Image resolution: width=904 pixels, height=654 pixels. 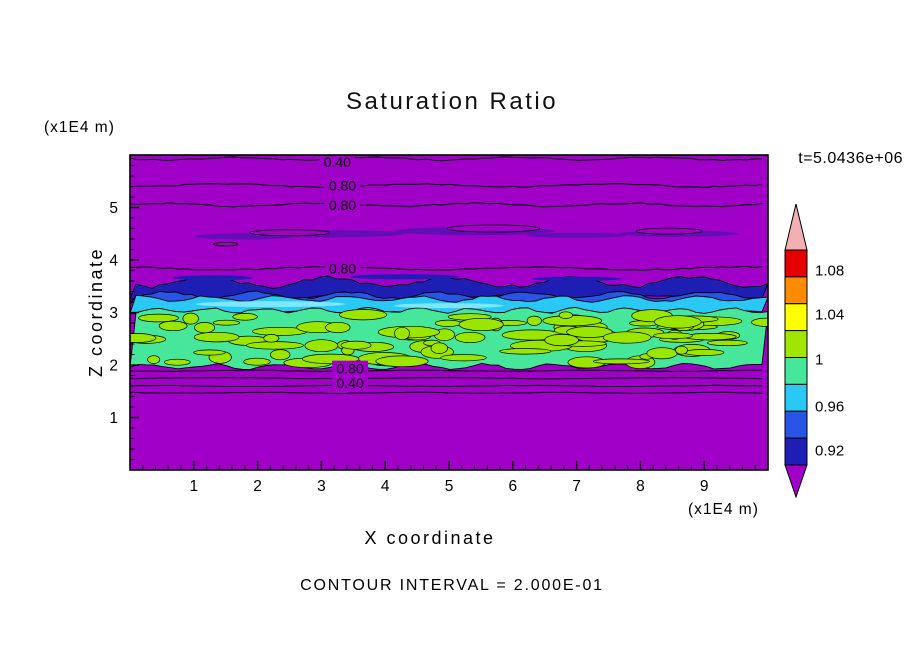 What do you see at coordinates (850, 158) in the screenshot?
I see `time-annotation: t=5.0436e+06` at bounding box center [850, 158].